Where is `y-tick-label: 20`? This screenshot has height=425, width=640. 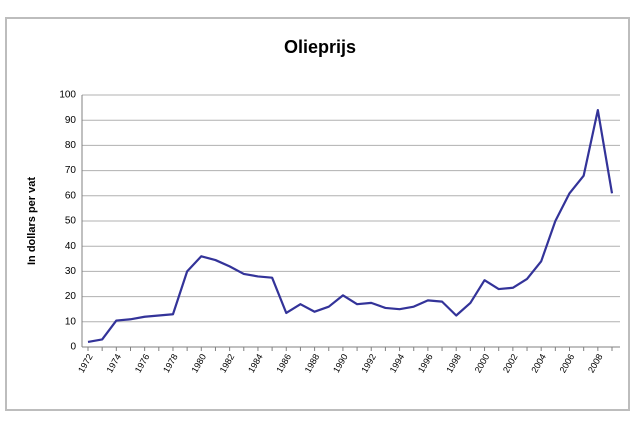
y-tick-label: 20 is located at coordinates (71, 296).